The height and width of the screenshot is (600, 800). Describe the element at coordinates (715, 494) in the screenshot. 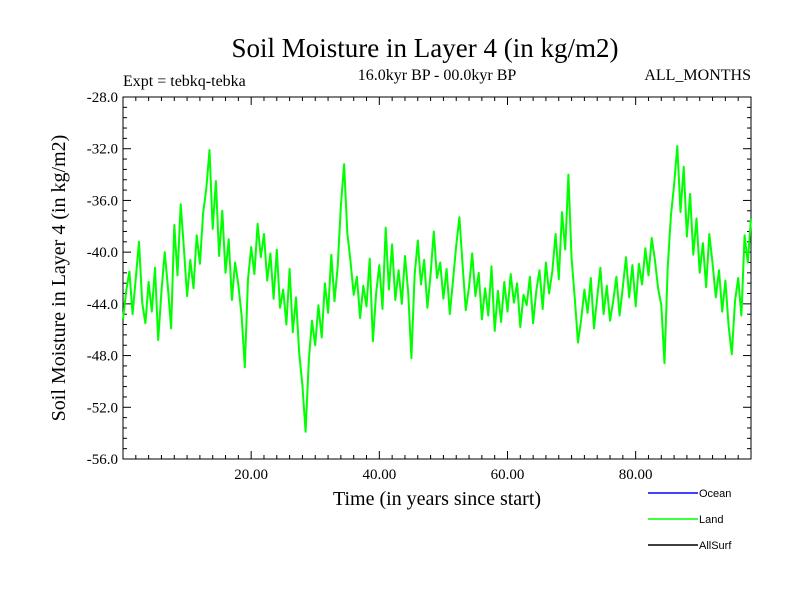

I see `legend-label-ocean: Ocean` at that location.